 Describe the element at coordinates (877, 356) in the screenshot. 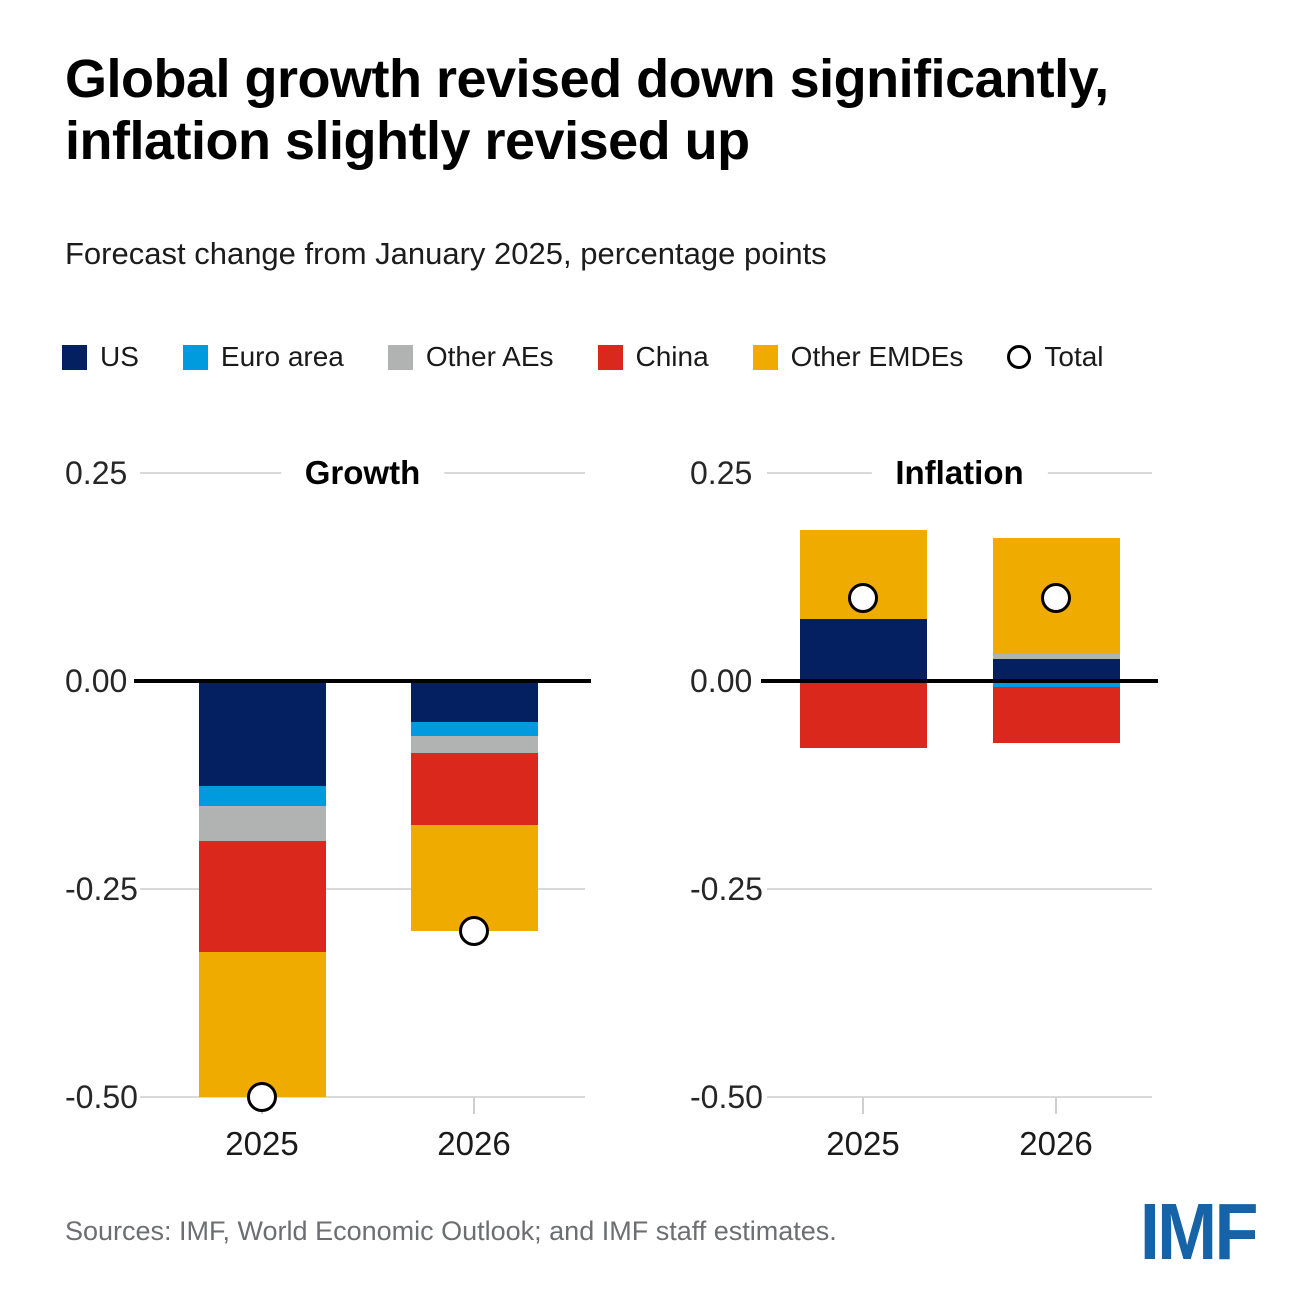

I see `legend-label: Other EMDEs` at that location.